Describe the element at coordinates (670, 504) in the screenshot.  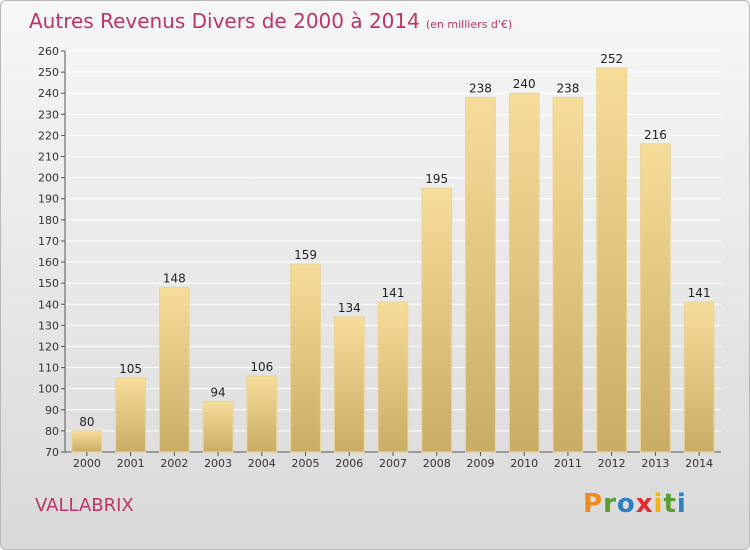
I see `logo-letter: t` at that location.